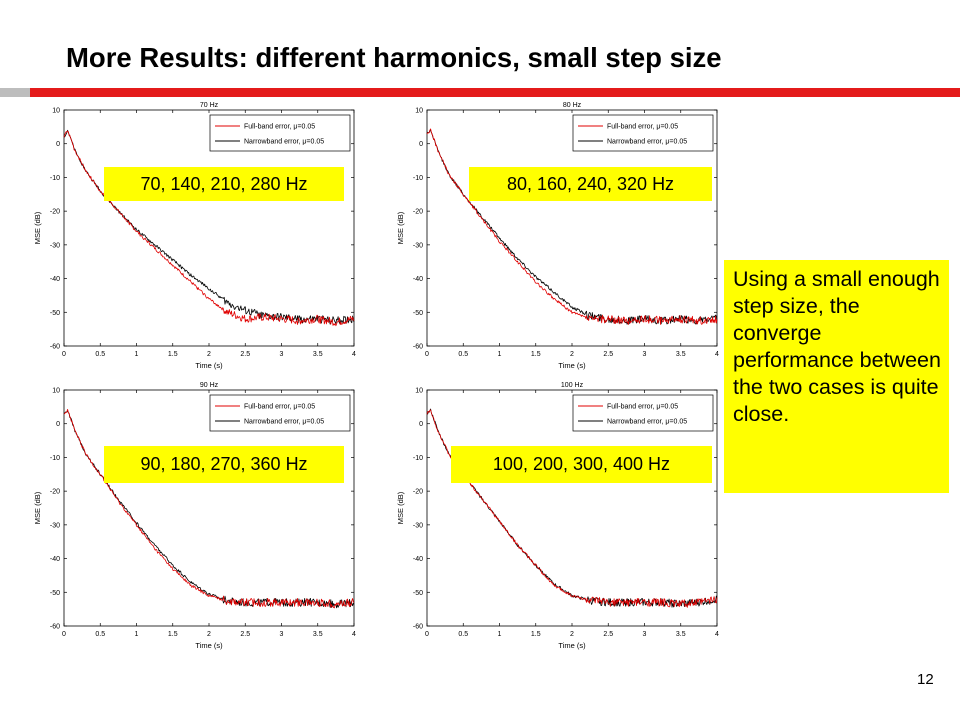 This screenshot has height=720, width=960. I want to click on harmonics-label-100hz: 100, 200, 300, 400 Hz, so click(581, 464).